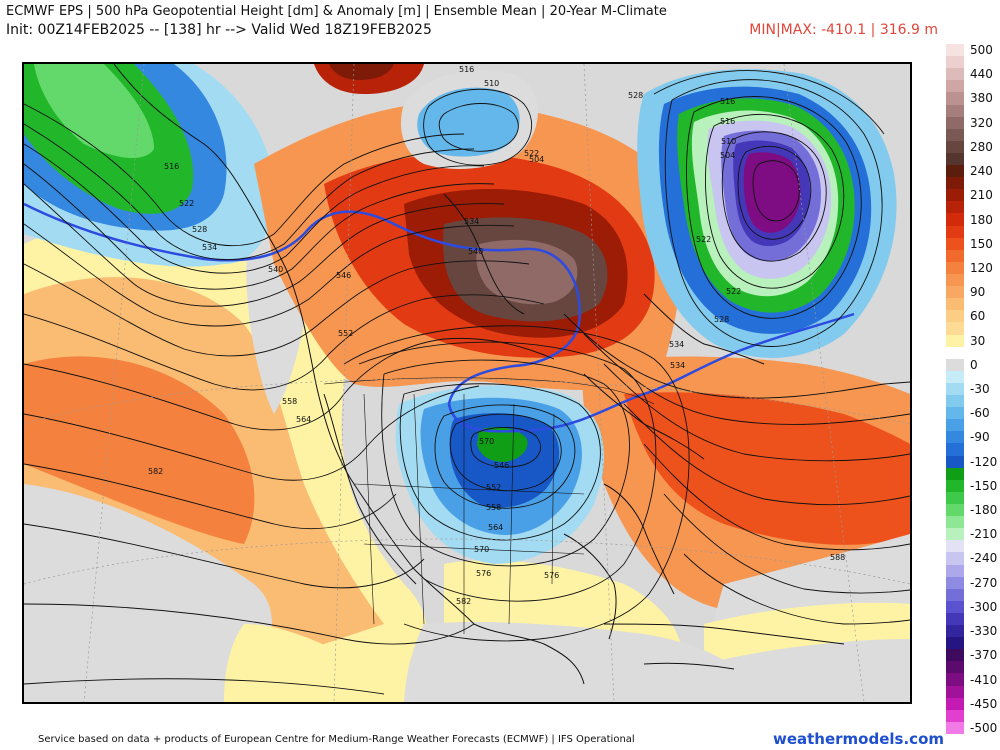 The height and width of the screenshot is (750, 1000). Describe the element at coordinates (984, 655) in the screenshot. I see `legend-label: -370` at that location.